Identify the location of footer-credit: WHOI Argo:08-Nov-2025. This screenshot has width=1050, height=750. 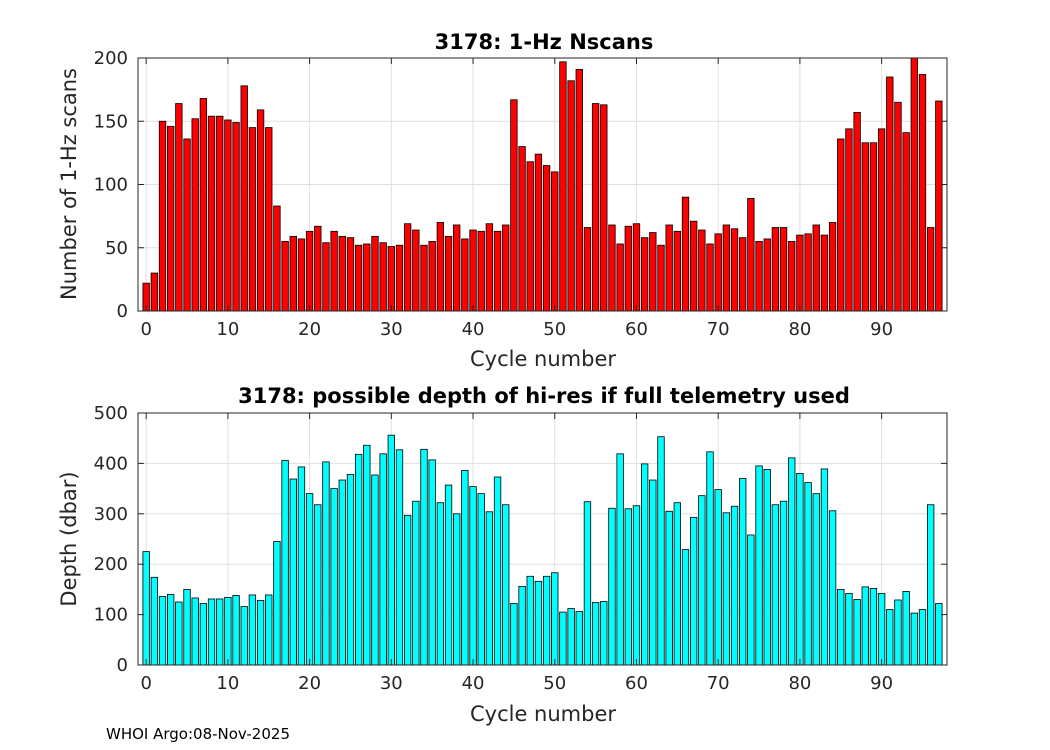
(198, 734).